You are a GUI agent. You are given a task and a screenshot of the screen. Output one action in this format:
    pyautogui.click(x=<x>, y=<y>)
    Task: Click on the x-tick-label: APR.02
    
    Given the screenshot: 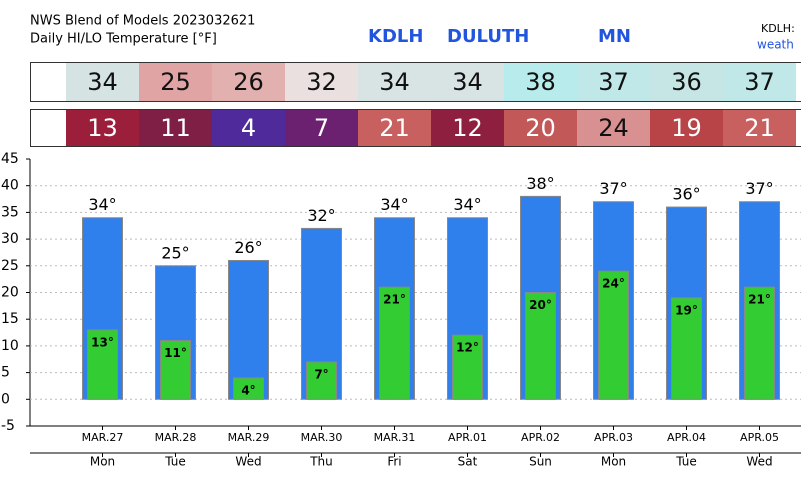 What is the action you would take?
    pyautogui.click(x=540, y=437)
    